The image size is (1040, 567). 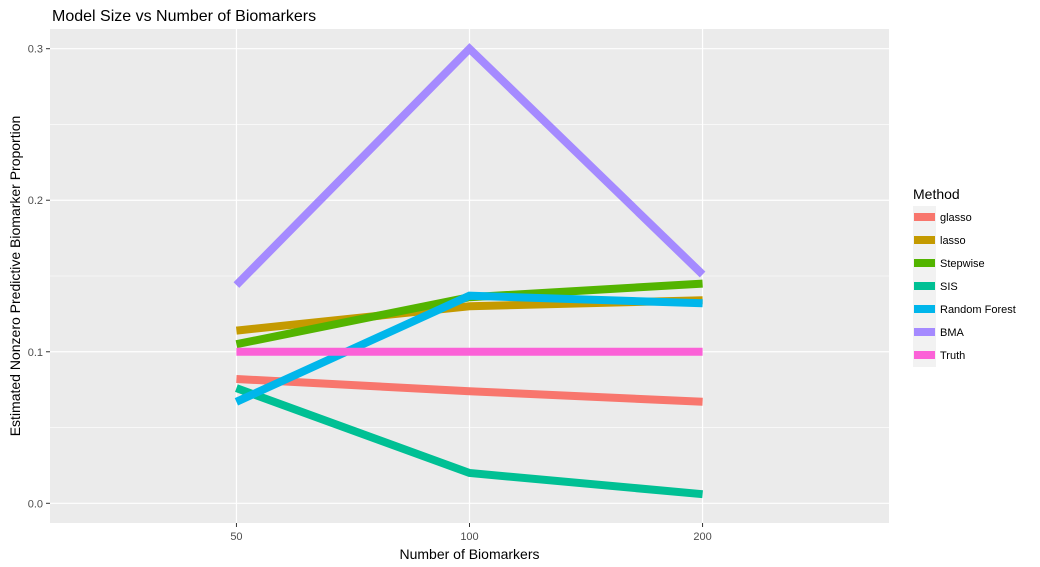 I want to click on legend-label: BMA, so click(x=952, y=333).